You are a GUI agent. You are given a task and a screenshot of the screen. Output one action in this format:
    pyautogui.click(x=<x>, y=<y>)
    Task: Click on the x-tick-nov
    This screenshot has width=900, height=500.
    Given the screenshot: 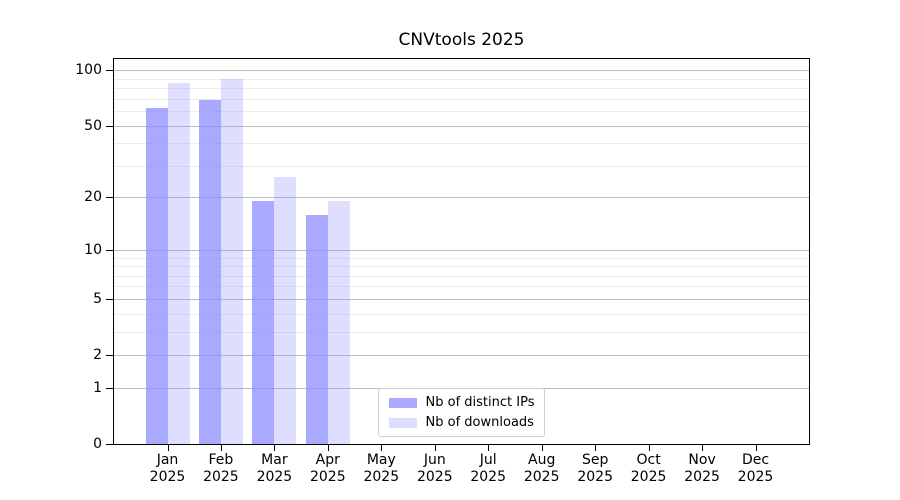 What is the action you would take?
    pyautogui.click(x=703, y=448)
    